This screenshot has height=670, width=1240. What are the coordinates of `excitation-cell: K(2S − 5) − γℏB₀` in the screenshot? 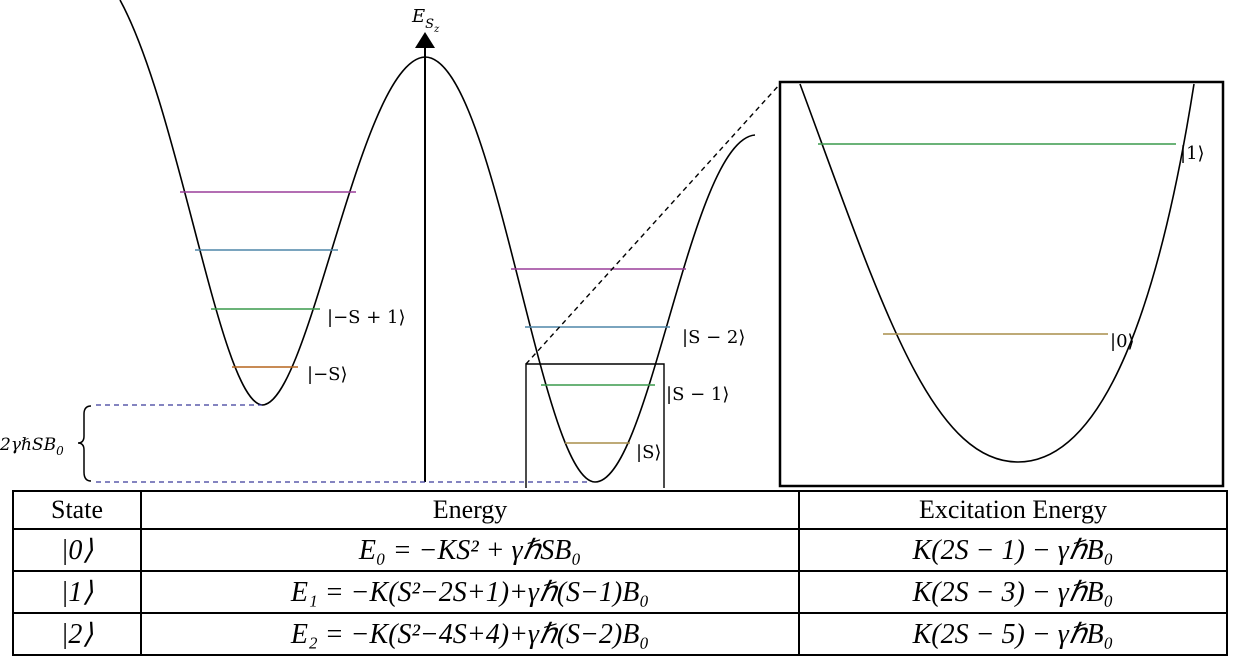 It's located at (1013, 634).